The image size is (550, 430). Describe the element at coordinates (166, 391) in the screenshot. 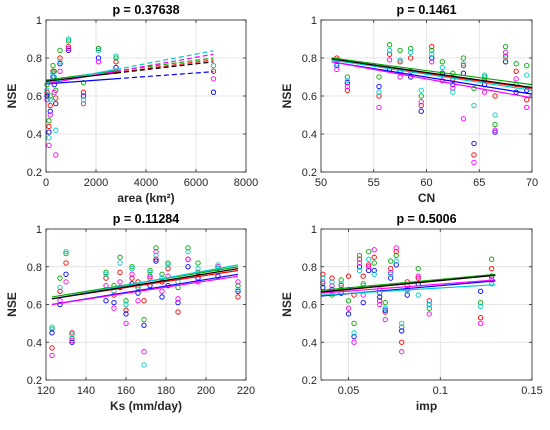

I see `x-tick-label: 180` at that location.